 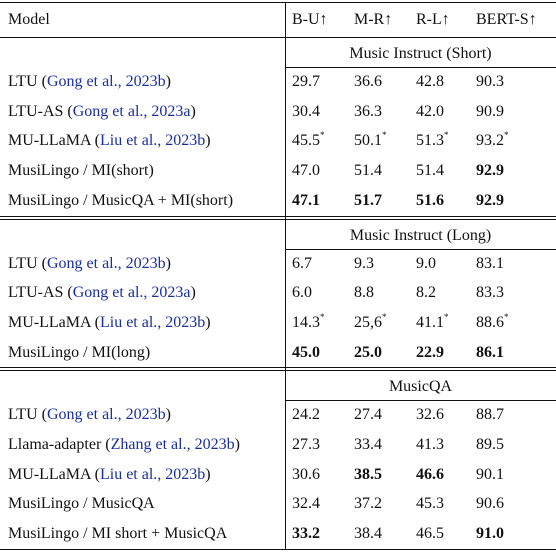 I want to click on model-name: Llama-adapter (, so click(x=59, y=444).